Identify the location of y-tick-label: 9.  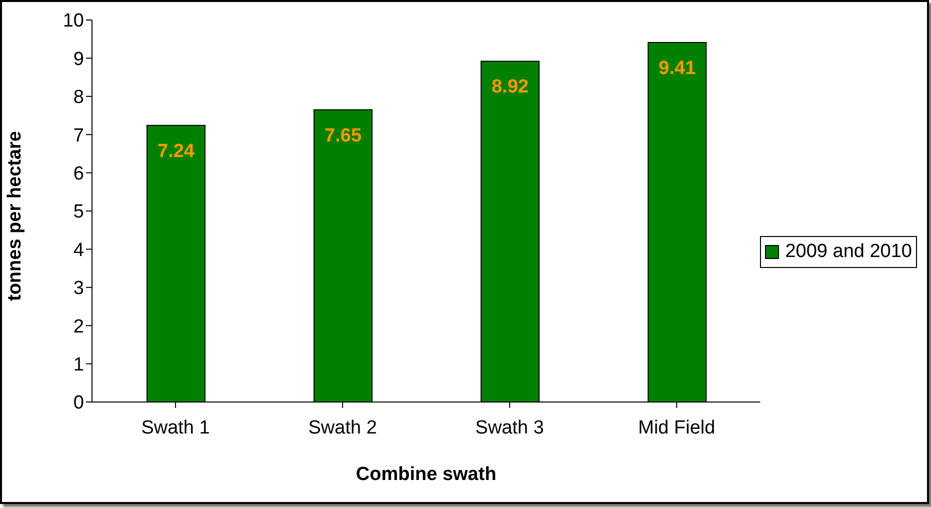
(78, 59).